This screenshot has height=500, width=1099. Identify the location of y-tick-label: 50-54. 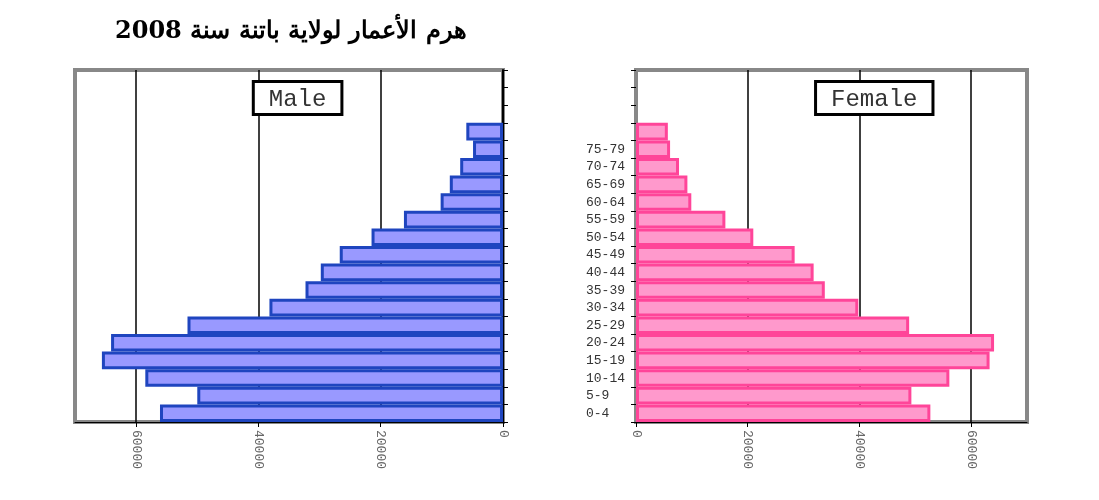
(606, 237).